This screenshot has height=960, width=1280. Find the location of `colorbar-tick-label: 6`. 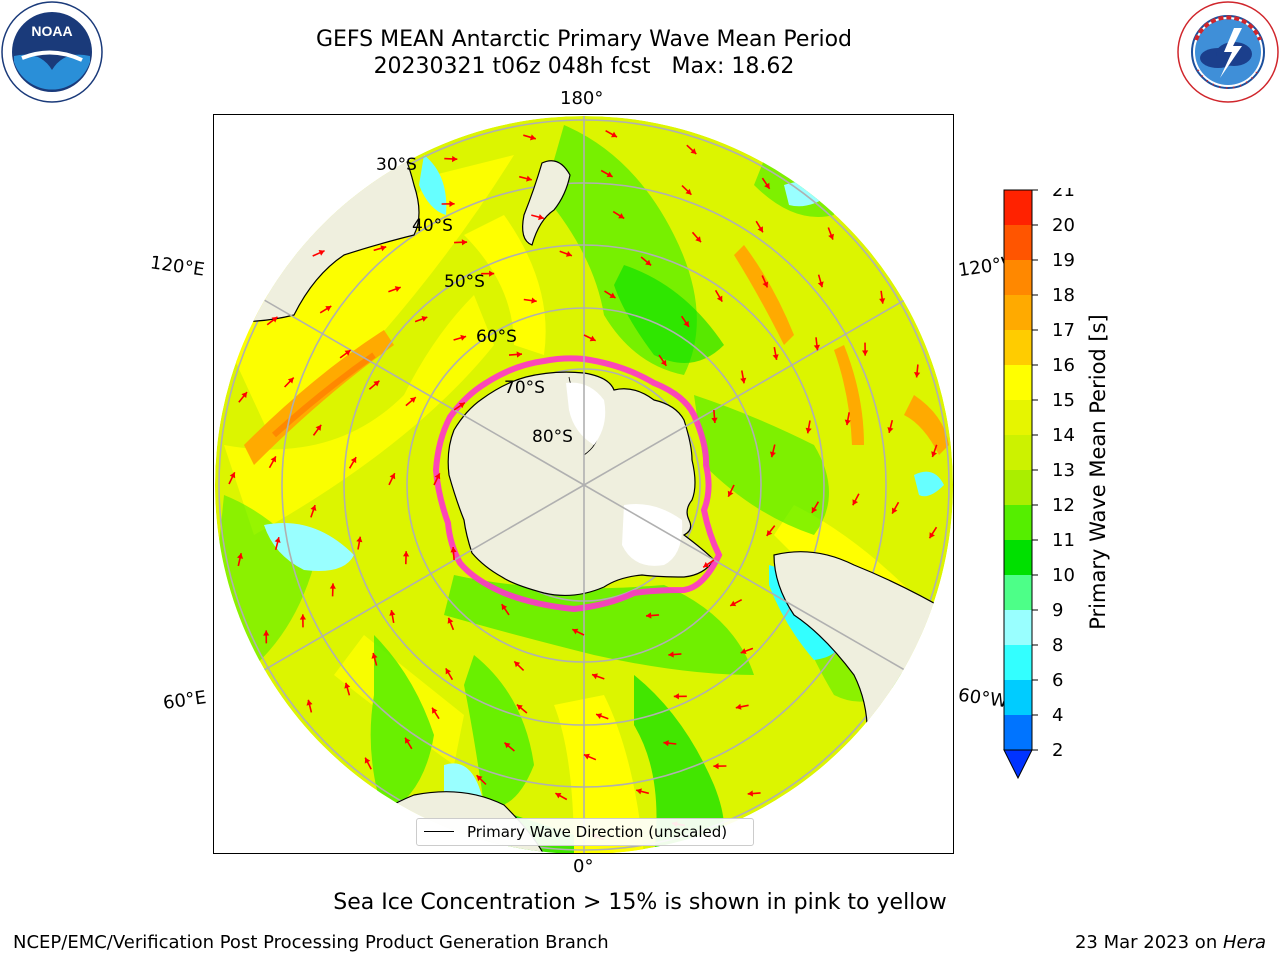

colorbar-tick-label: 6 is located at coordinates (1057, 680).